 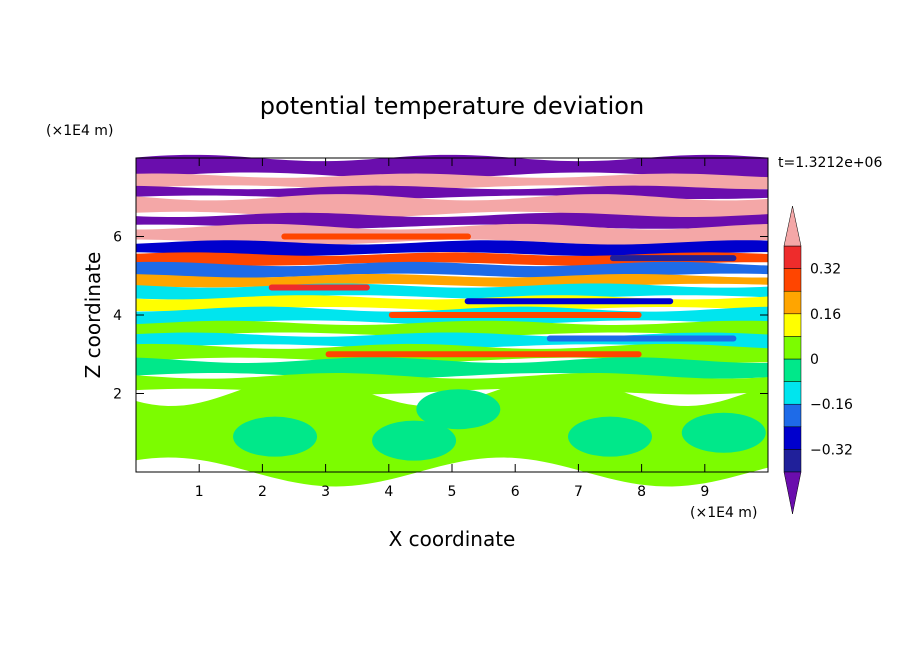 What do you see at coordinates (825, 315) in the screenshot?
I see `colorbar-tick-label: 0.16` at bounding box center [825, 315].